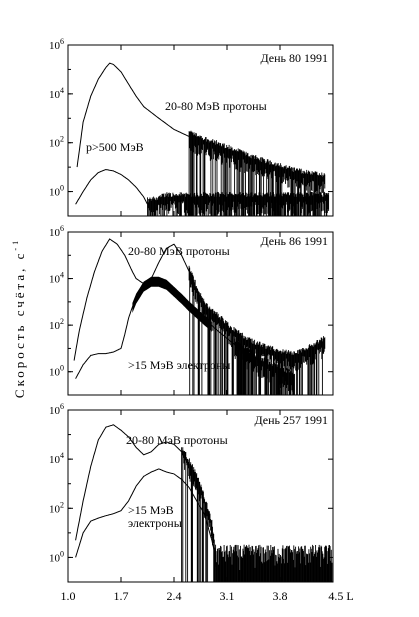 The height and width of the screenshot is (617, 419). I want to click on day-annotation: День 86 1991, so click(294, 241).